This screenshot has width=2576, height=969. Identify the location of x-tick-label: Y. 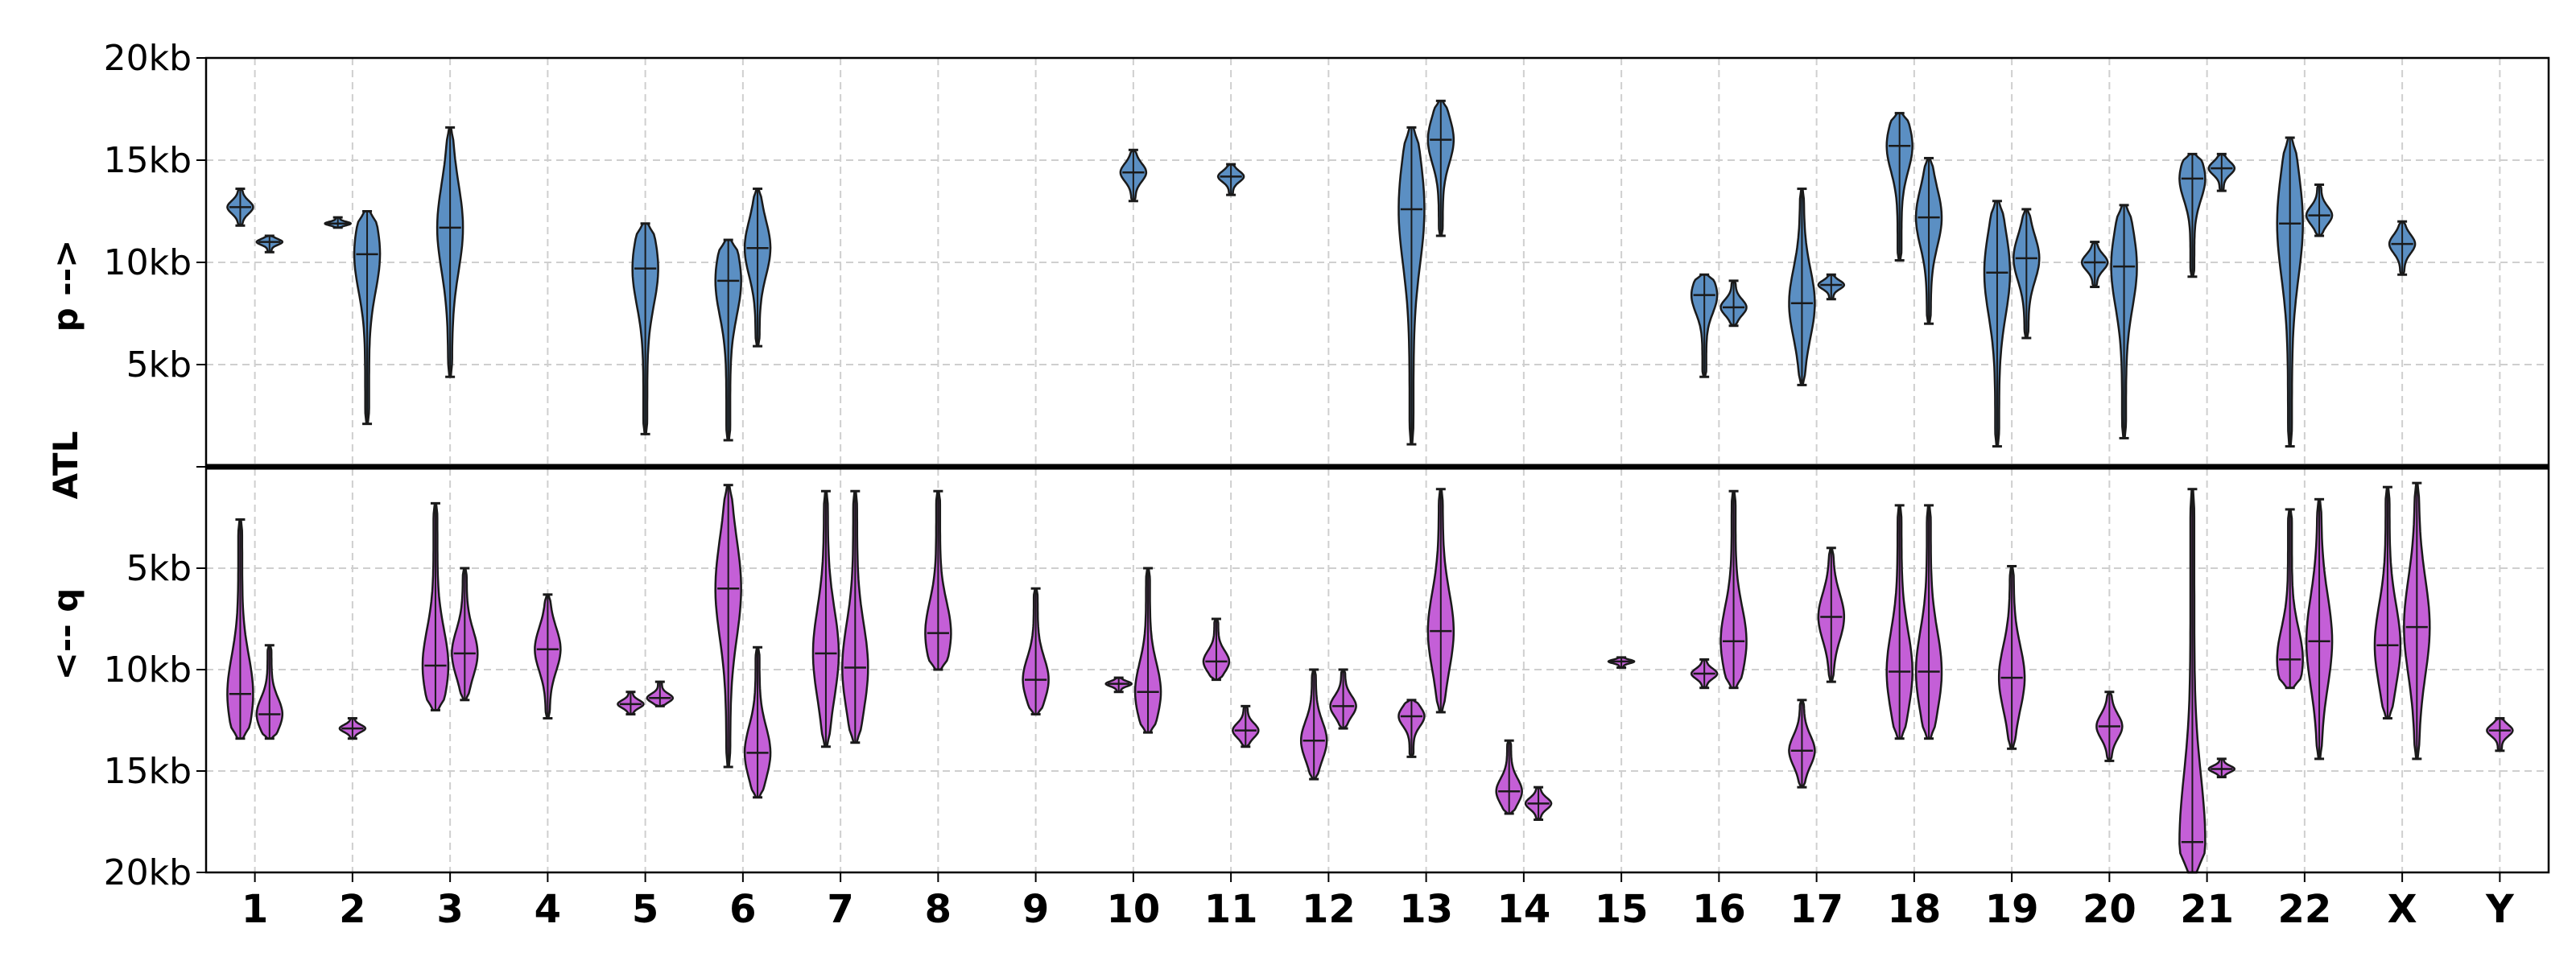
(2500, 910).